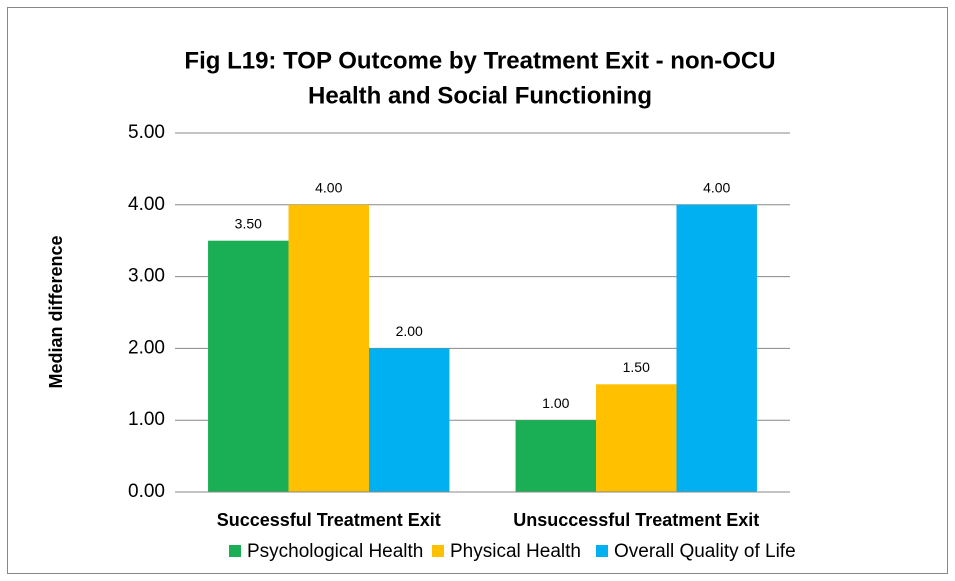 This screenshot has width=955, height=581. Describe the element at coordinates (248, 223) in the screenshot. I see `data-label: 3.50` at that location.